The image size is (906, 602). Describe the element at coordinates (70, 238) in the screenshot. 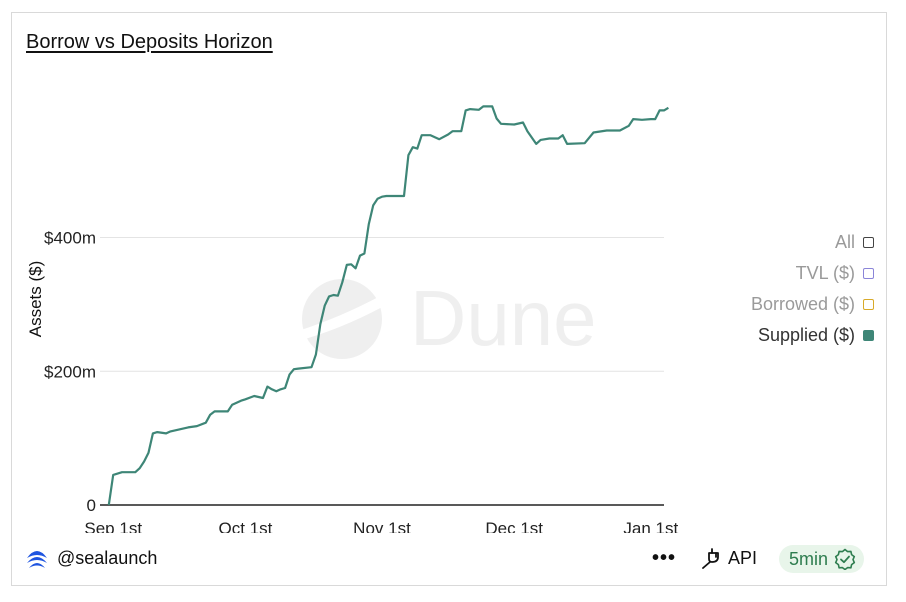

I see `y-tick-label: $400m` at that location.